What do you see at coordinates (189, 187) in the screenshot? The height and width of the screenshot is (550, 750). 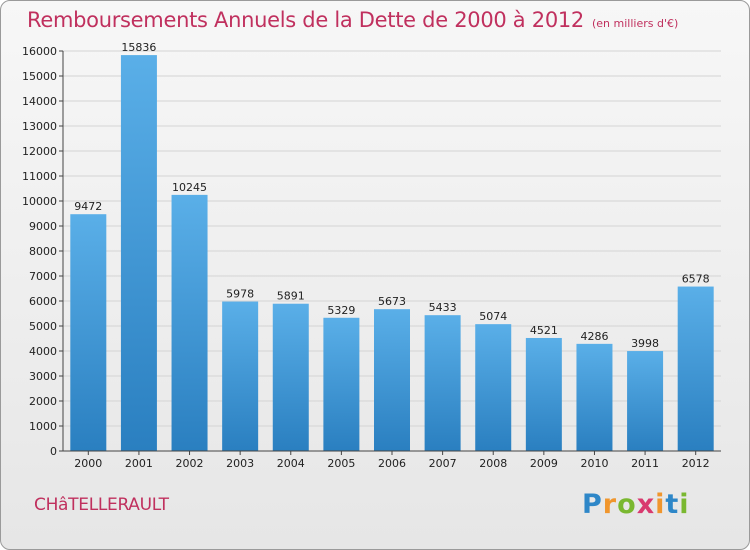 I see `data-label: 10245` at bounding box center [189, 187].